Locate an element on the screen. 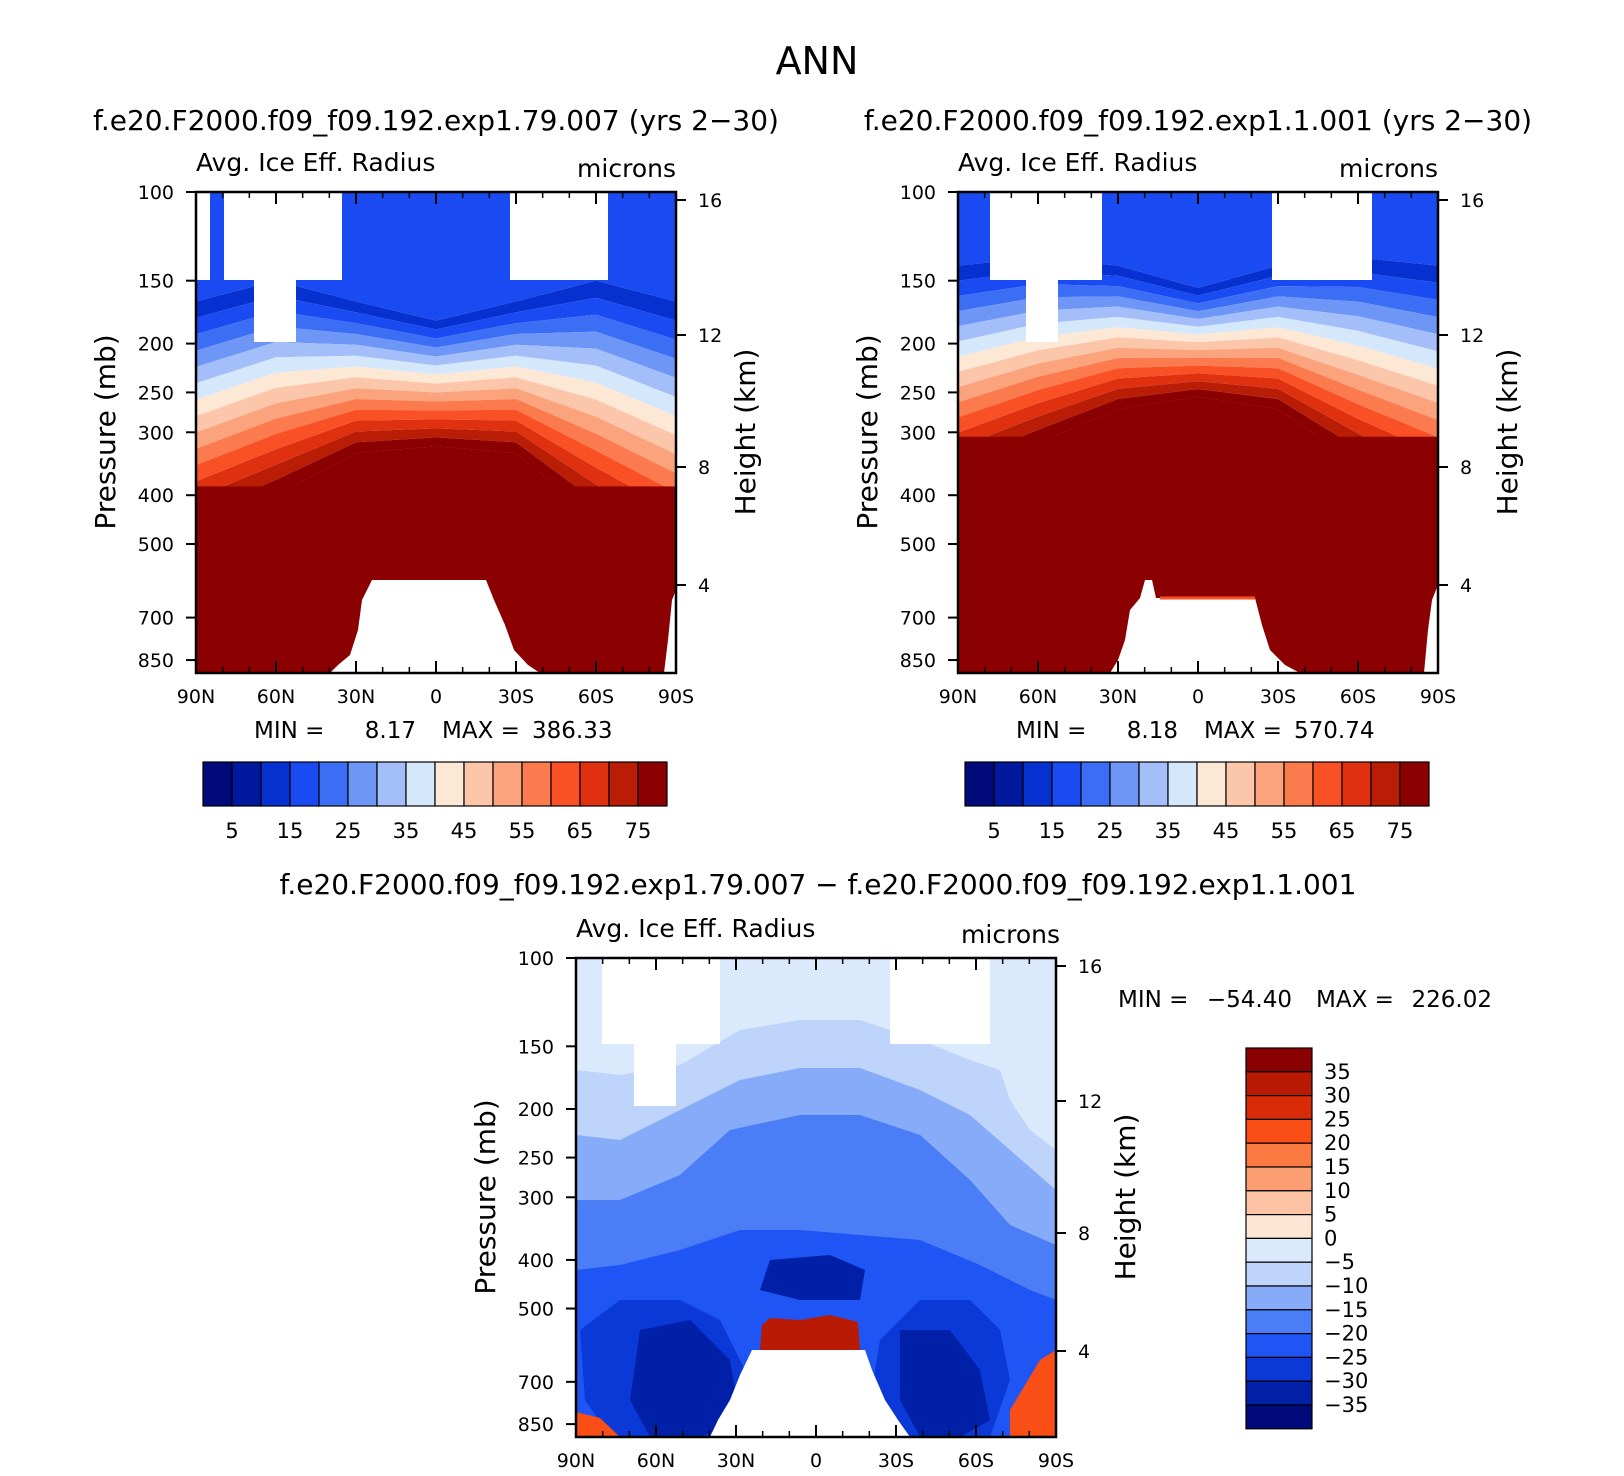 The height and width of the screenshot is (1476, 1624). diff-htick-label-3: 4 is located at coordinates (1084, 1352).